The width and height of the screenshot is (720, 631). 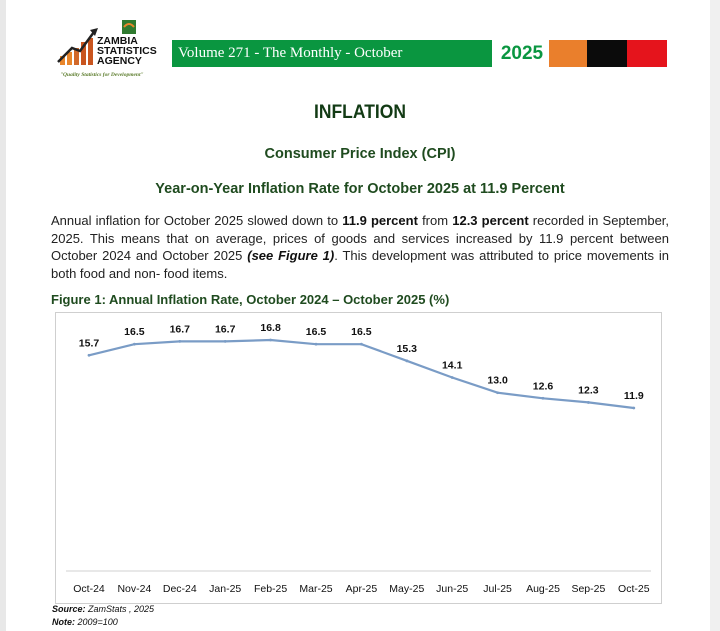 I want to click on data-label: 12.3, so click(x=588, y=390).